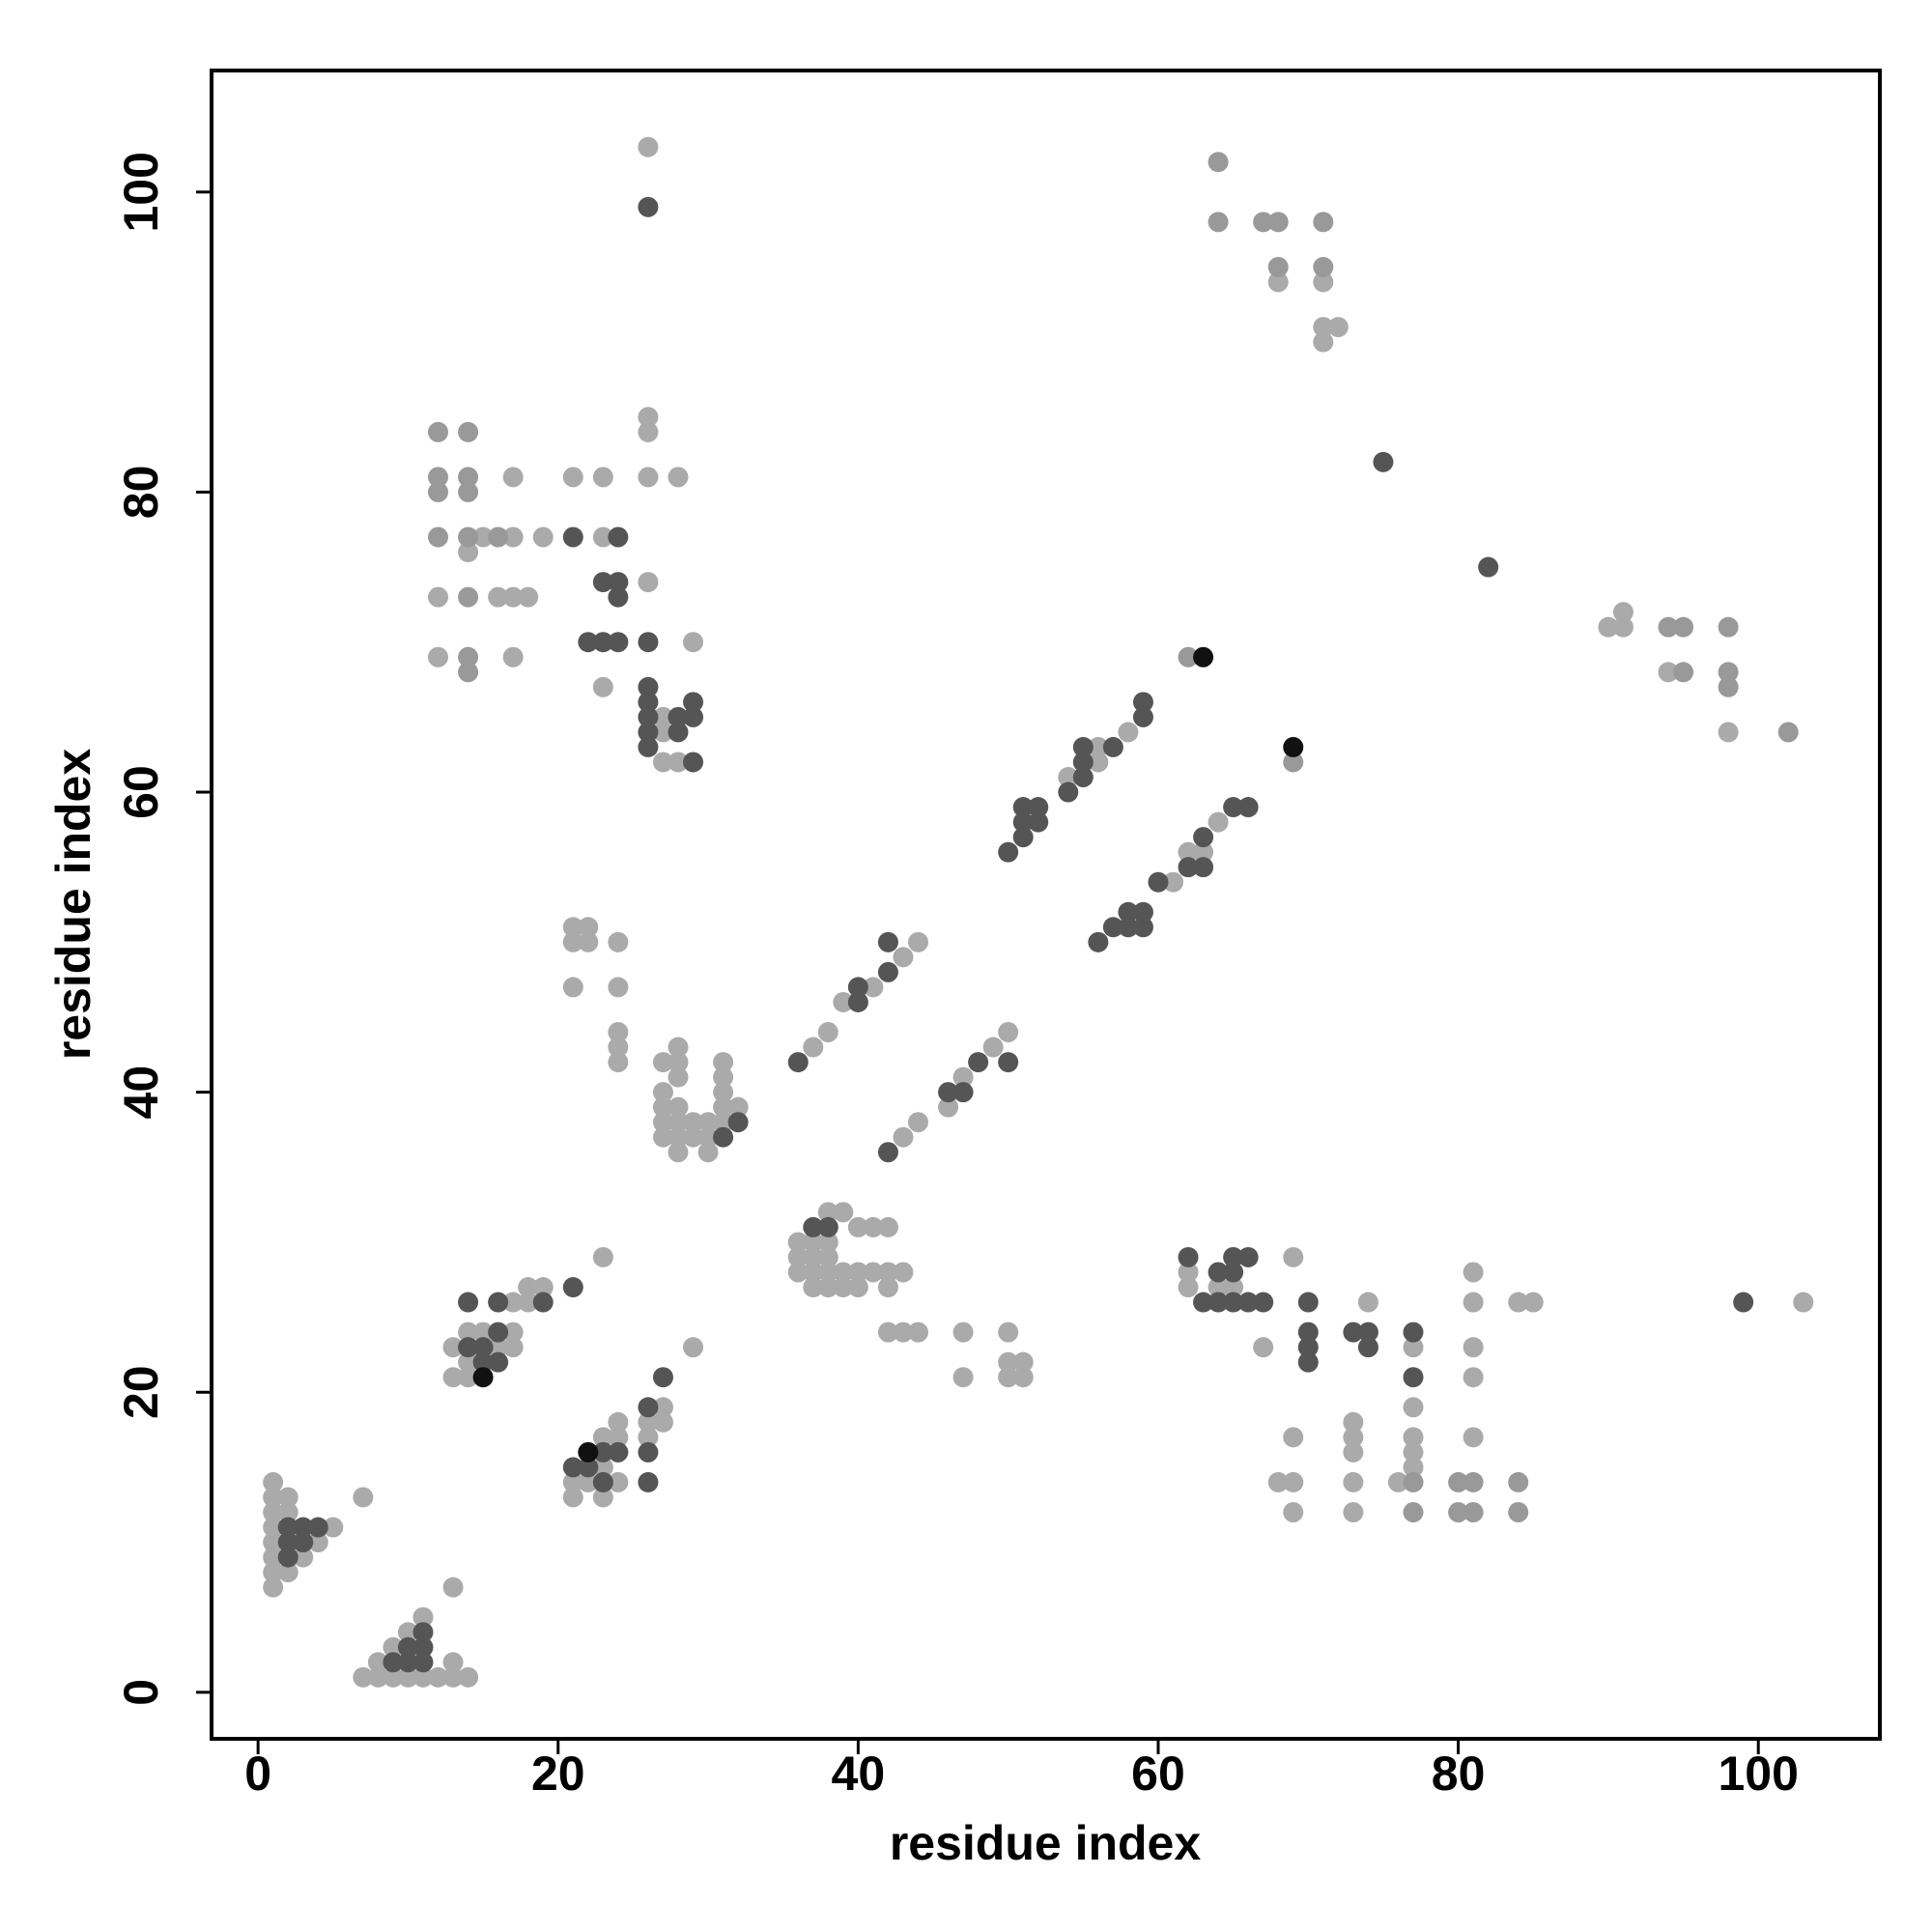 This screenshot has height=1932, width=1932. I want to click on x-tick-label: 100, so click(1758, 1774).